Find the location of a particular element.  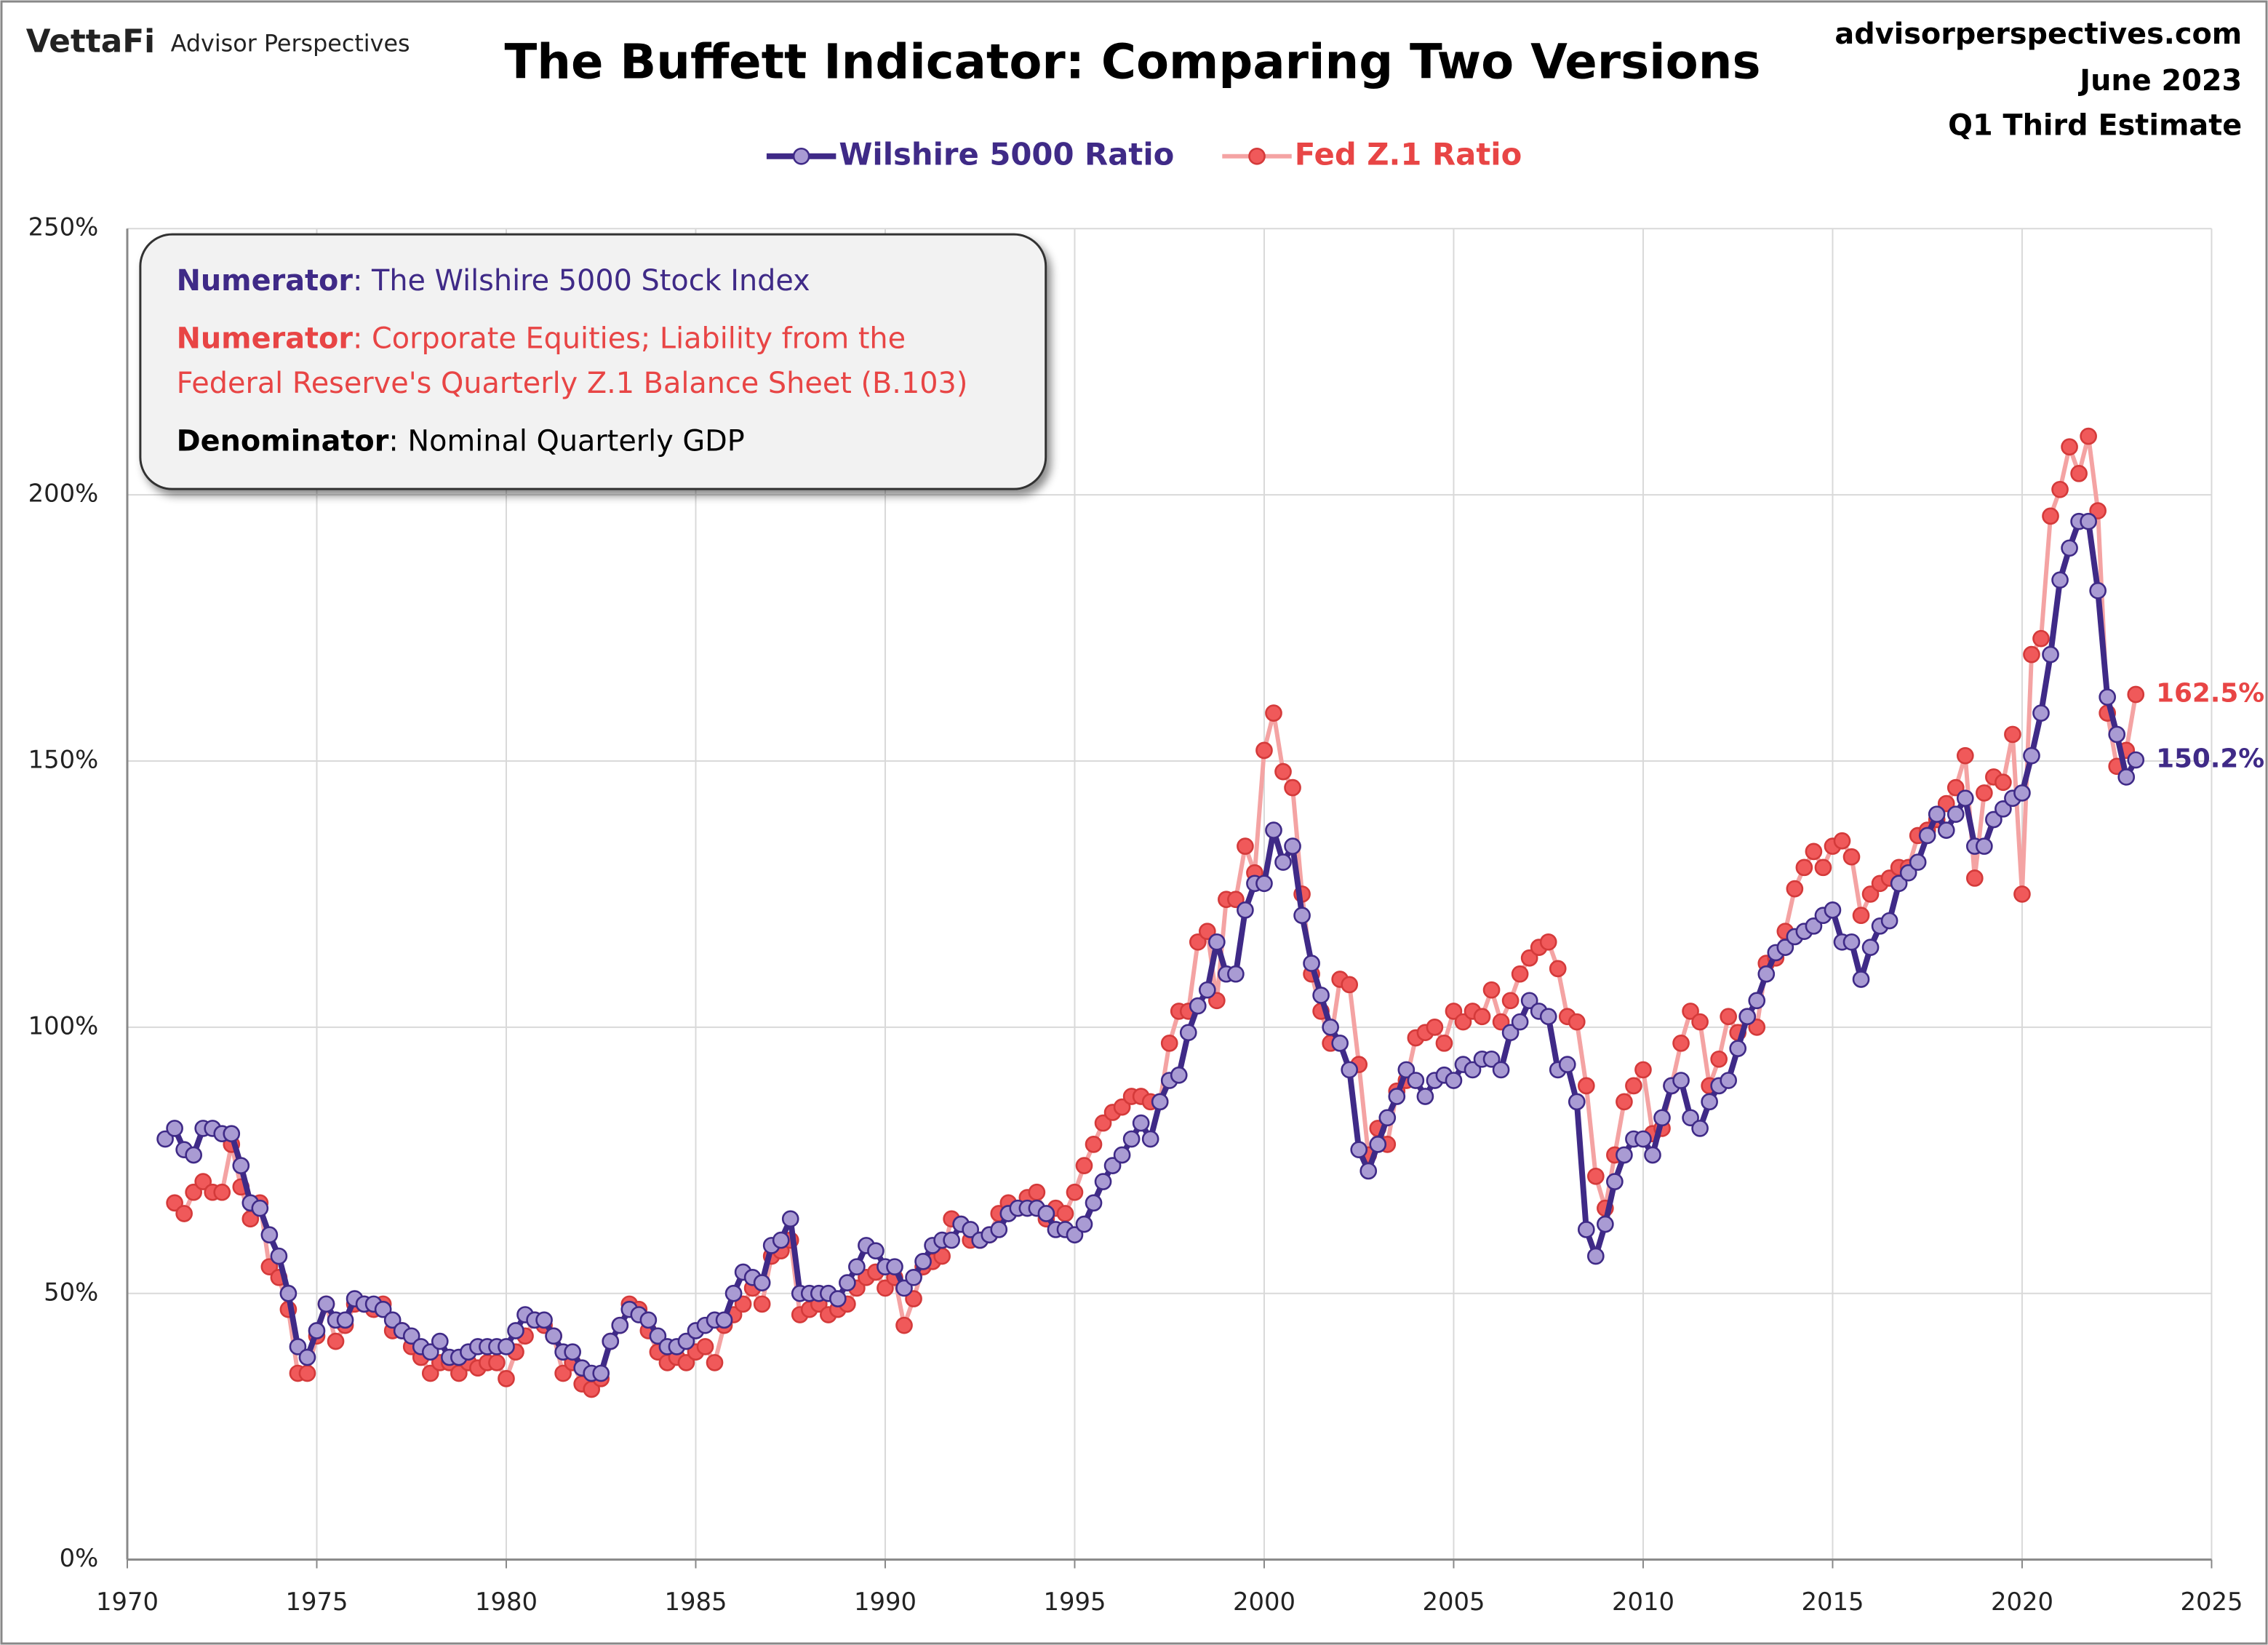

y-tick-label: 250% is located at coordinates (64, 228).